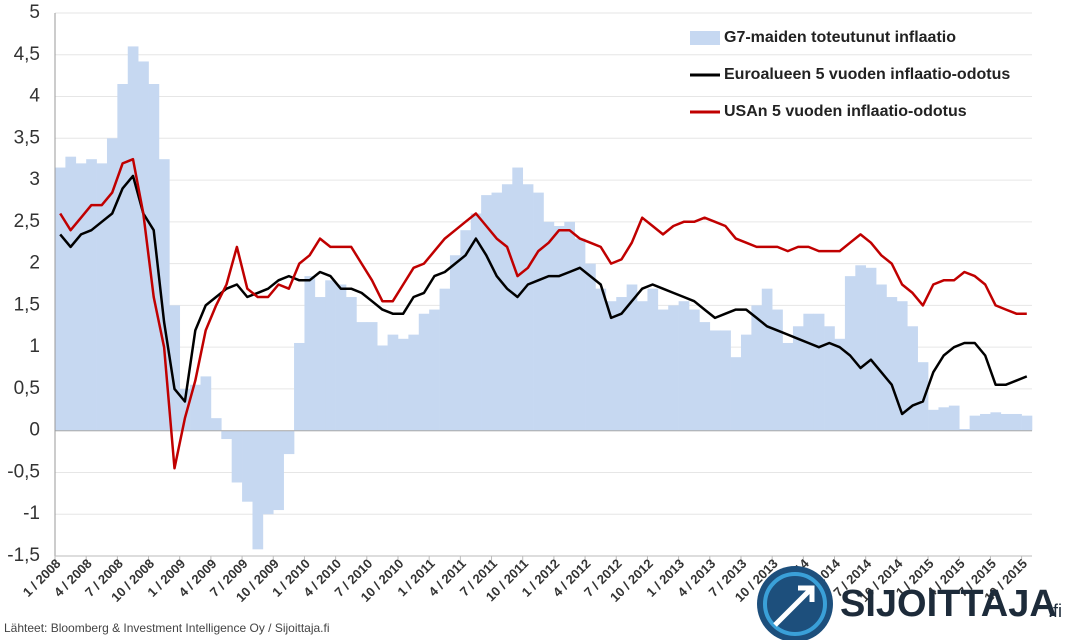 The height and width of the screenshot is (640, 1068). Describe the element at coordinates (705, 38) in the screenshot. I see `legend-swatch` at that location.